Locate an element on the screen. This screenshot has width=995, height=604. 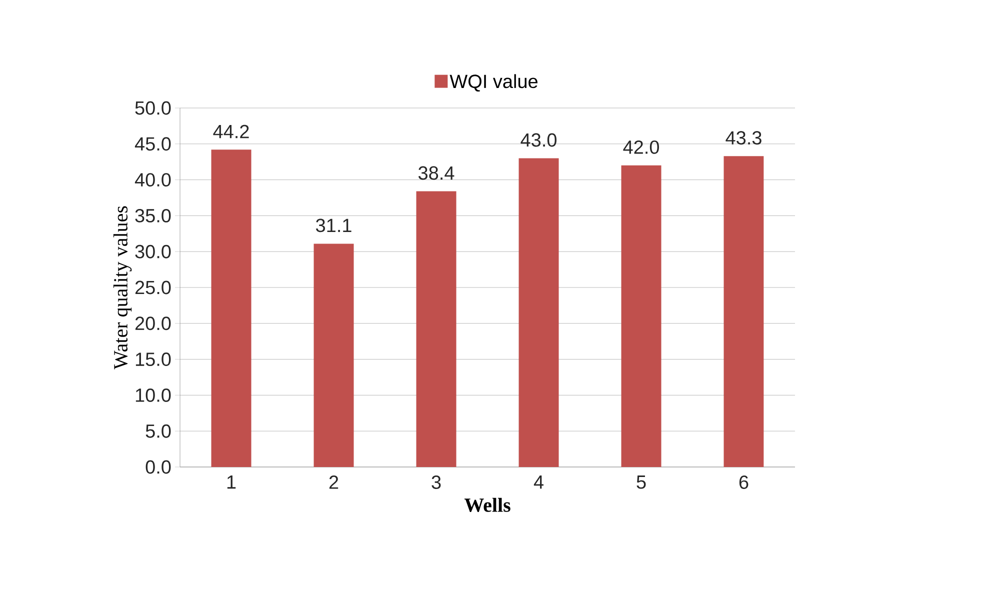
x-tick-label: 6 is located at coordinates (743, 482).